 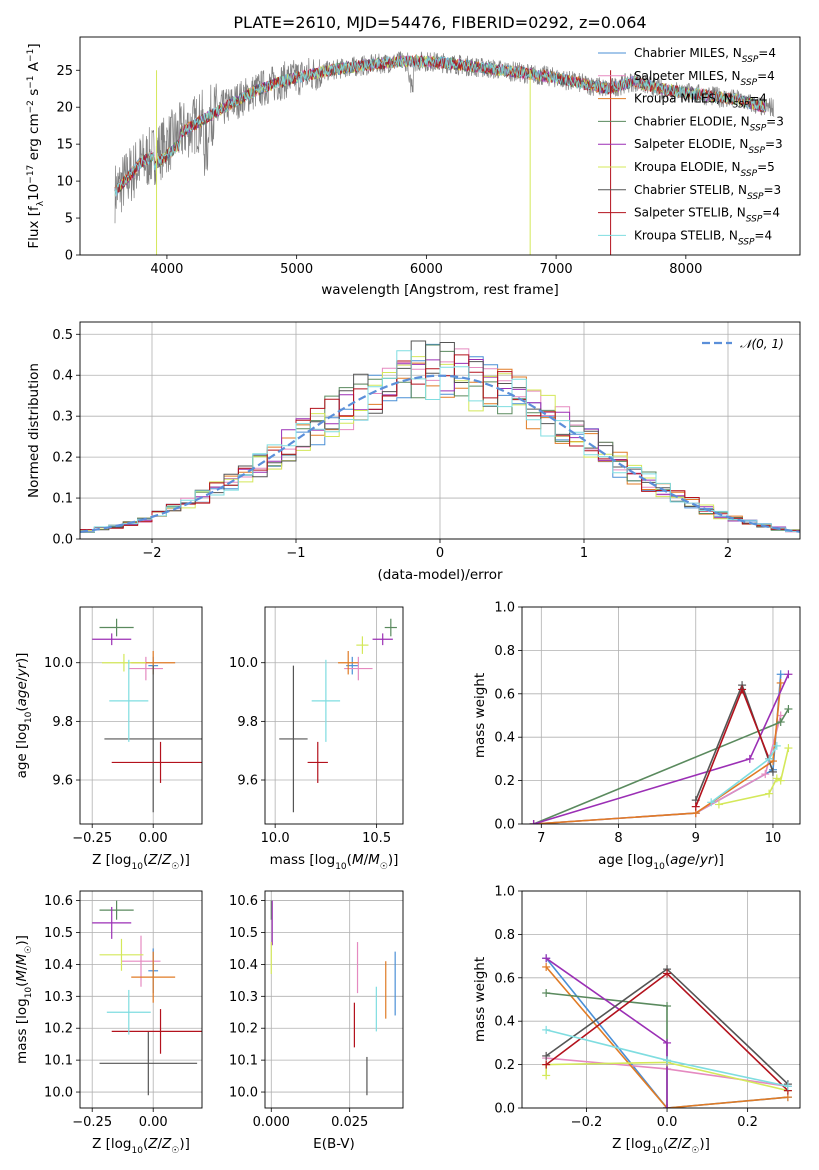 I want to click on y-axis-label-part: ], so click(x=34, y=45).